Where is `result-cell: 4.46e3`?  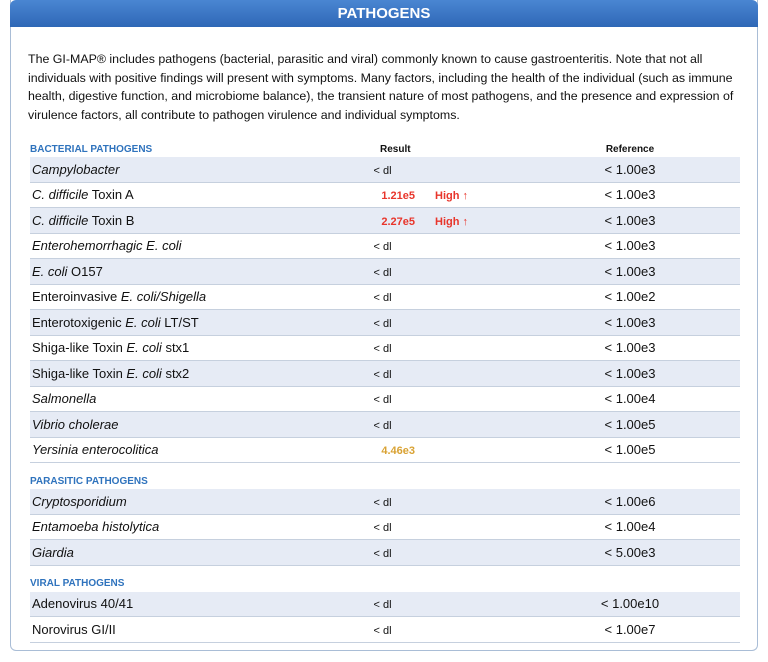 result-cell: 4.46e3 is located at coordinates (425, 450).